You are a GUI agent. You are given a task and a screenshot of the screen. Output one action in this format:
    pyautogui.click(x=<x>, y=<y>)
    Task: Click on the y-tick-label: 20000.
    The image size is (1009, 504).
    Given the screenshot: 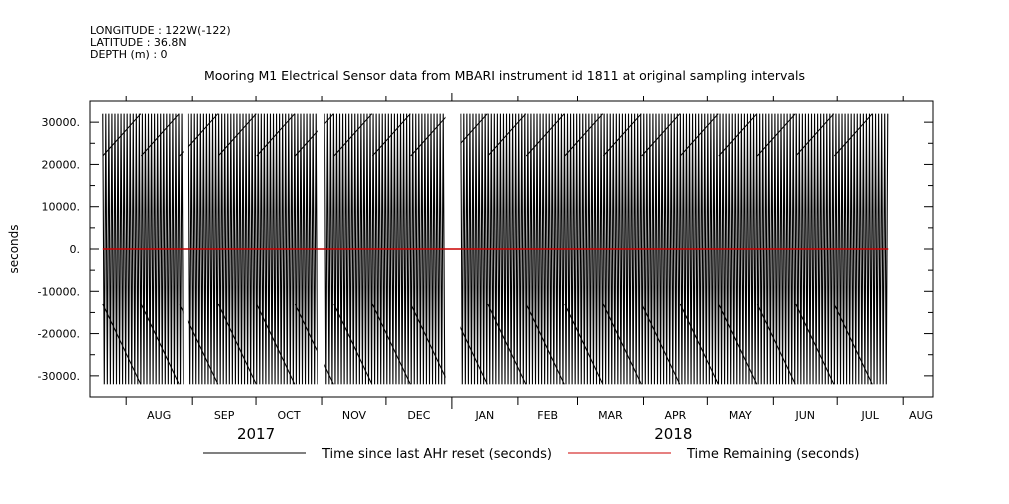 What is the action you would take?
    pyautogui.click(x=61, y=164)
    